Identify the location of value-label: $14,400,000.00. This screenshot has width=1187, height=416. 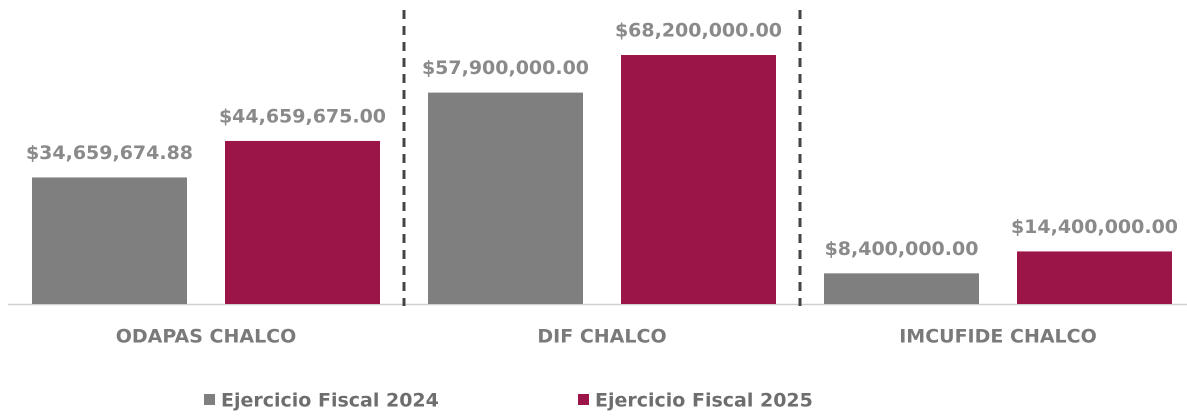
(1094, 227).